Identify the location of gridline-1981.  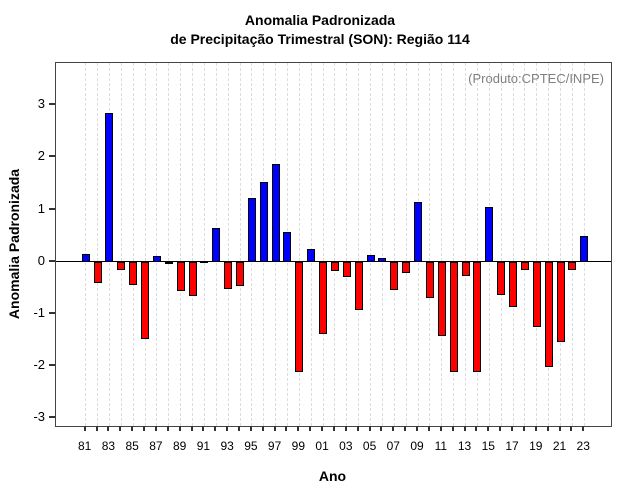
(86, 244).